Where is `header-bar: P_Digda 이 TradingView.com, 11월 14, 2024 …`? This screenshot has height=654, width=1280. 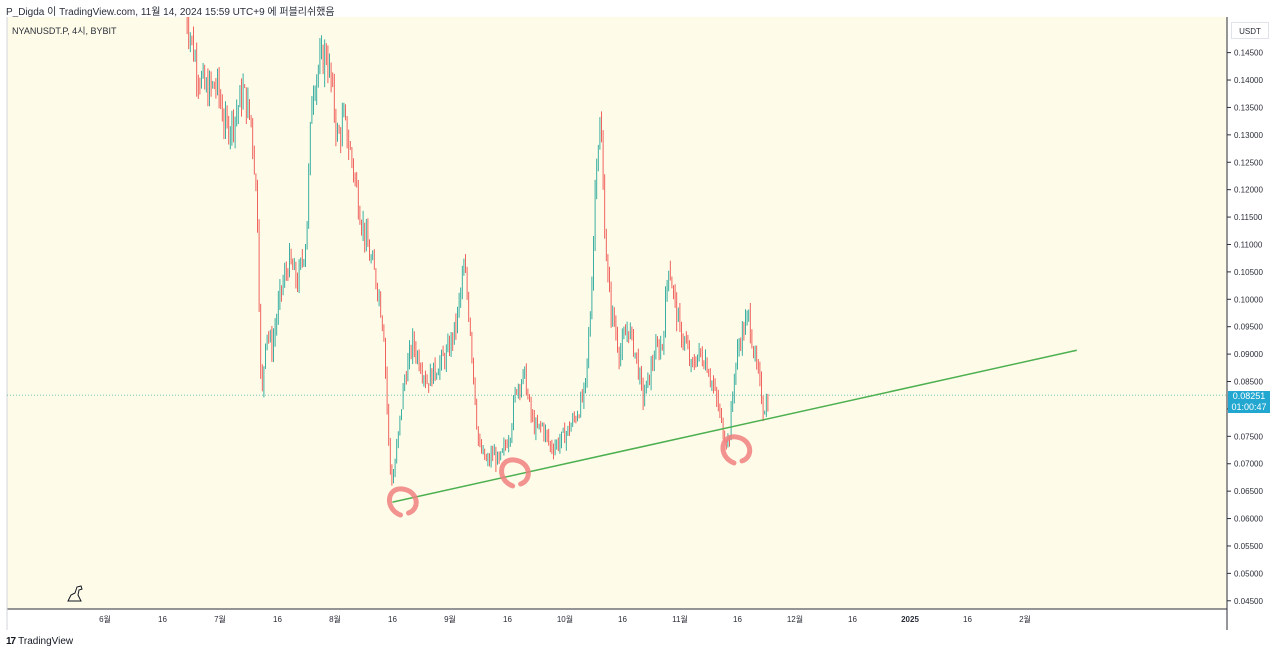 header-bar: P_Digda 이 TradingView.com, 11월 14, 2024 … is located at coordinates (640, 9).